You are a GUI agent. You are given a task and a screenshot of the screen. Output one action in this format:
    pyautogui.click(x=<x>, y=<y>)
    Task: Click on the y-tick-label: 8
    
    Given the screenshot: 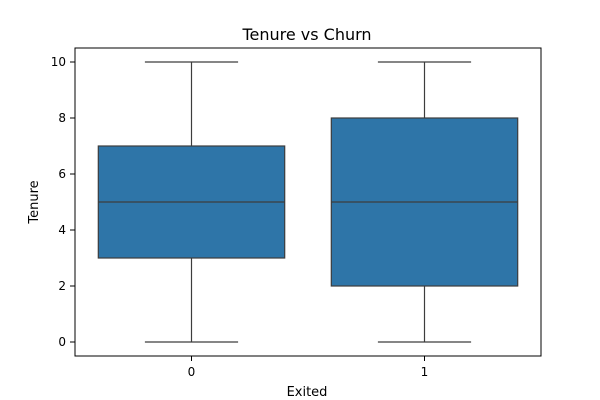 What is the action you would take?
    pyautogui.click(x=62, y=118)
    